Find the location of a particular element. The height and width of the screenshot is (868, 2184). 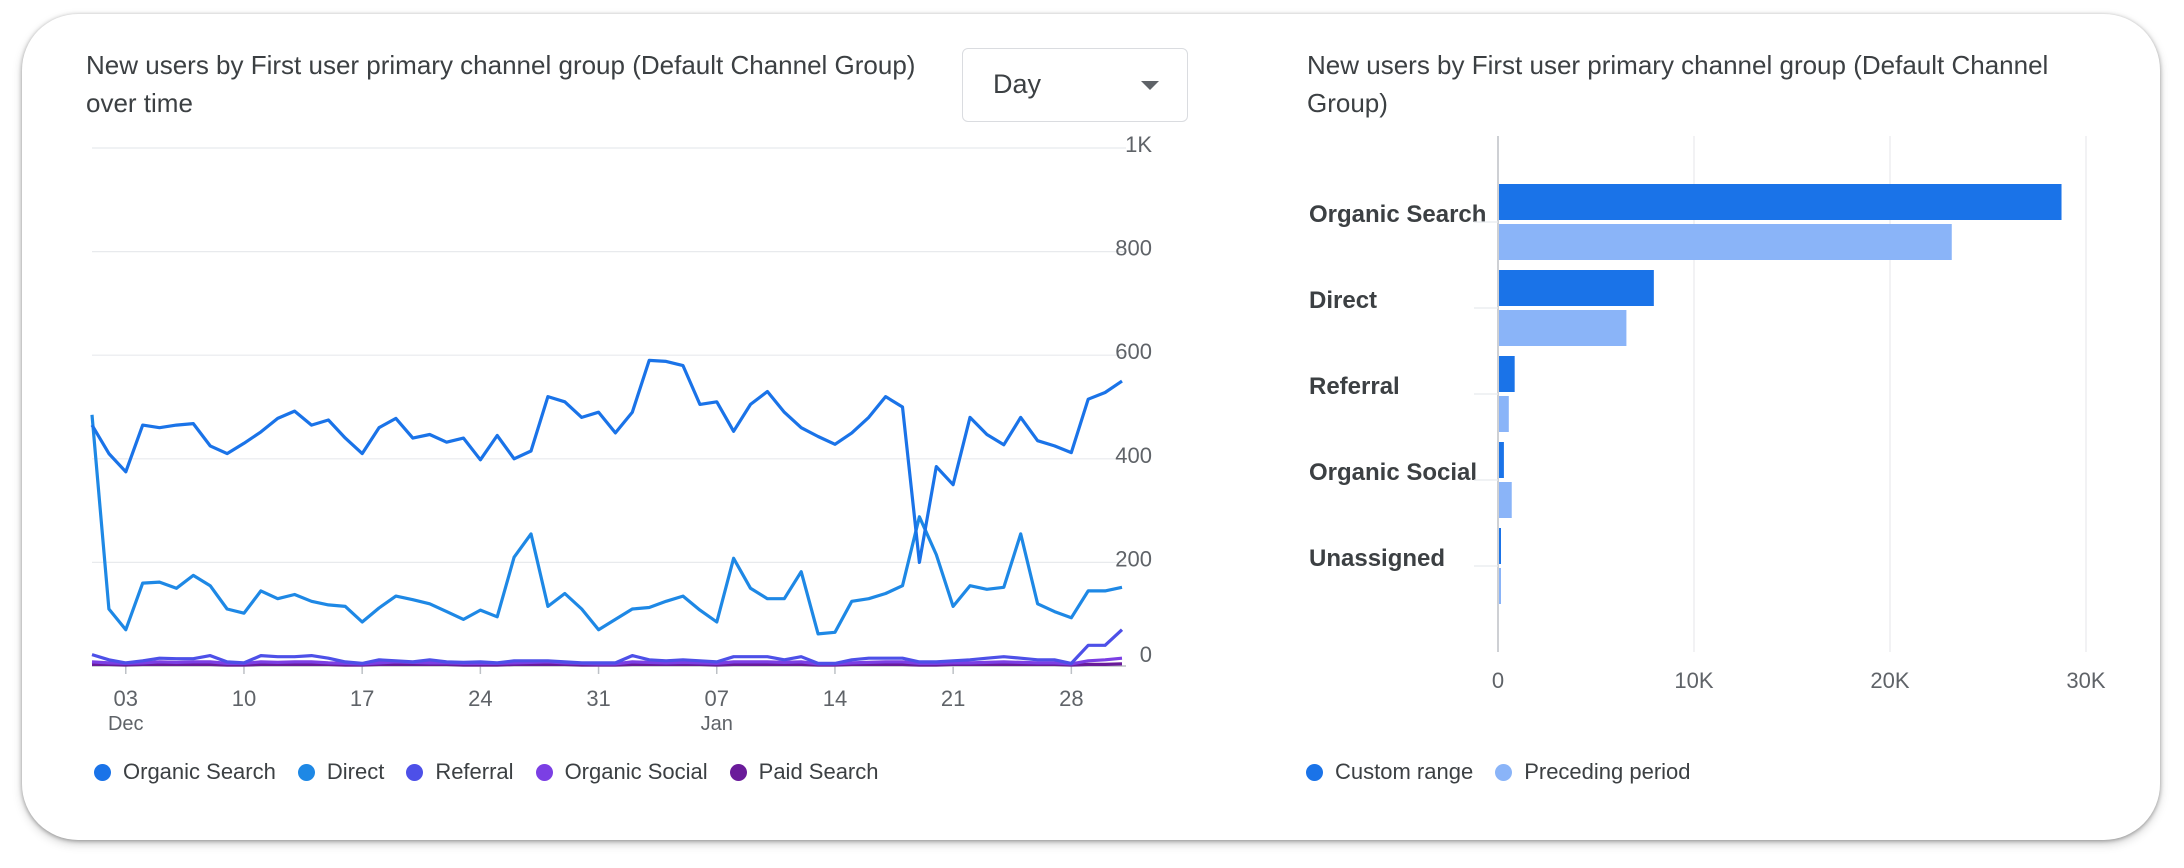

x-tick-label: 10 is located at coordinates (244, 698).